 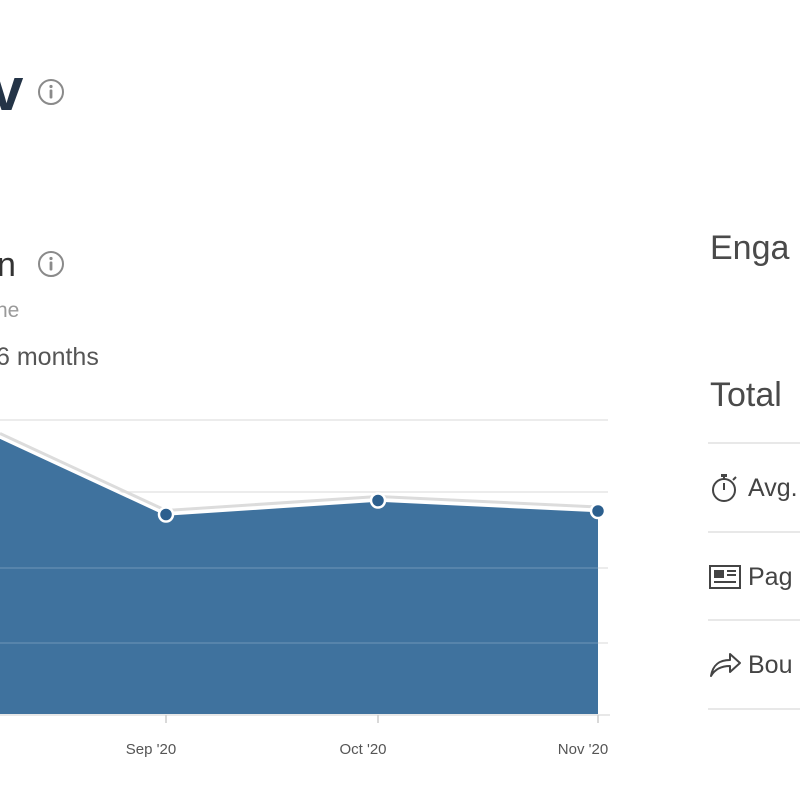 I want to click on date-range-label: 6 months, so click(x=49, y=357).